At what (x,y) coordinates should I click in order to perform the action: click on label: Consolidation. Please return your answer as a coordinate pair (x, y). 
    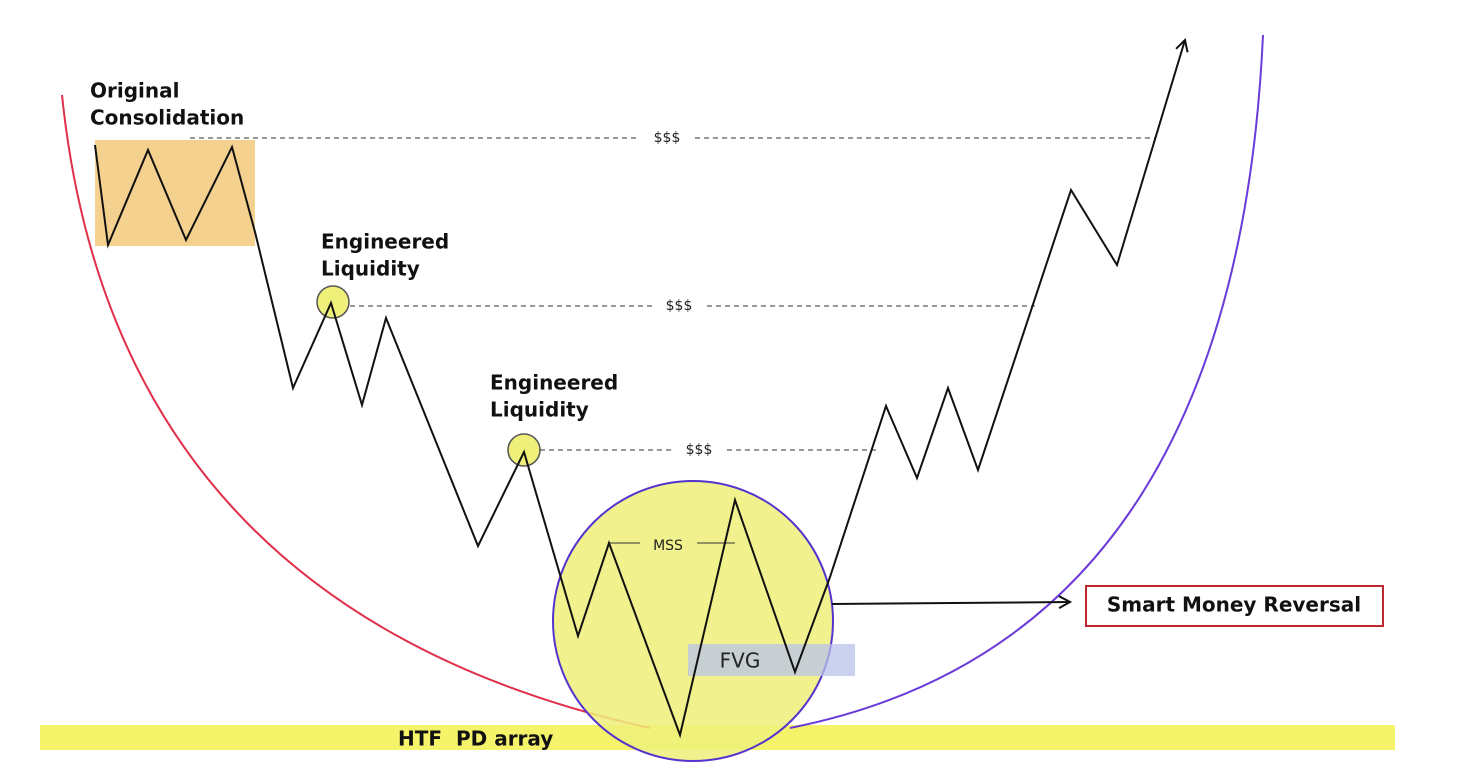
    Looking at the image, I should click on (167, 118).